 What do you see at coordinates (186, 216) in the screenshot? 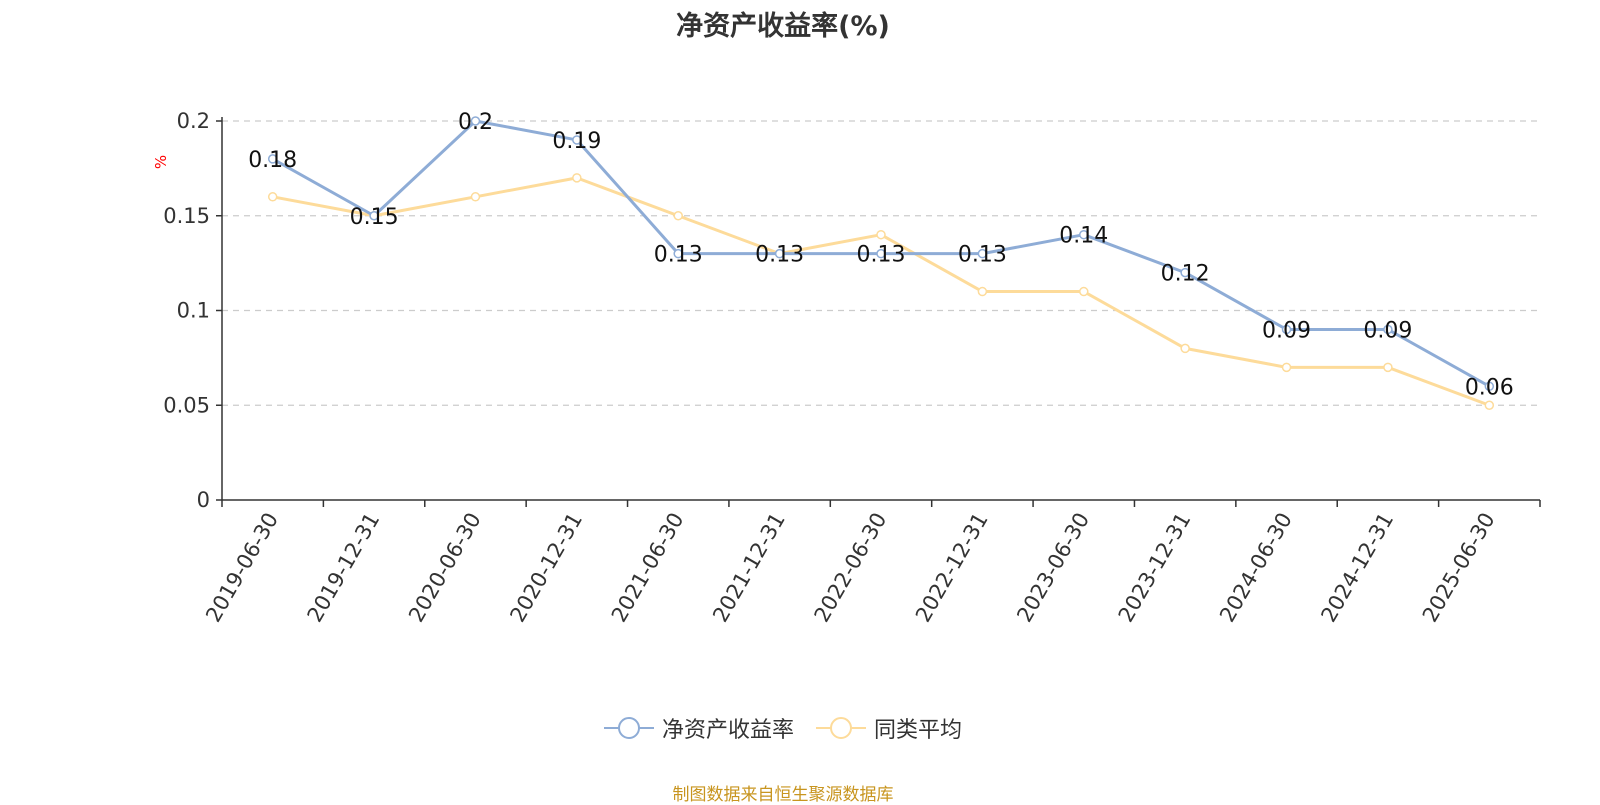
I see `y-tick-label: 0.15` at bounding box center [186, 216].